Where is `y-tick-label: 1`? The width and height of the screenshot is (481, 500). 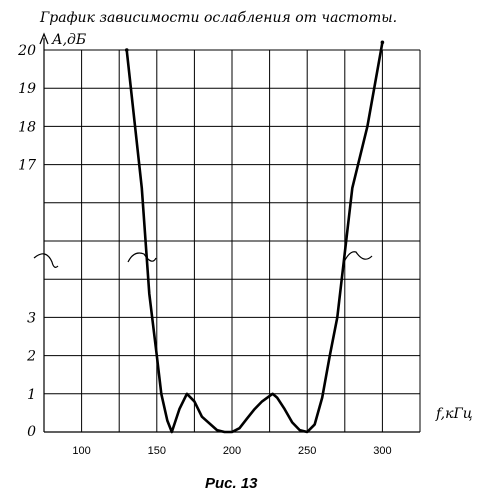 y-tick-label: 1 is located at coordinates (31, 395).